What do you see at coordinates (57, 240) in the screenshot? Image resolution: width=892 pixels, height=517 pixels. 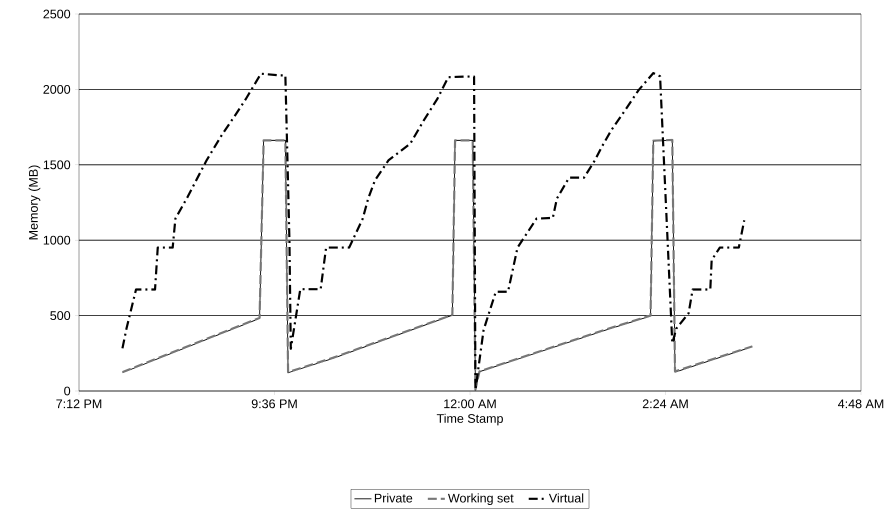 I see `y-tick-label: 1000` at bounding box center [57, 240].